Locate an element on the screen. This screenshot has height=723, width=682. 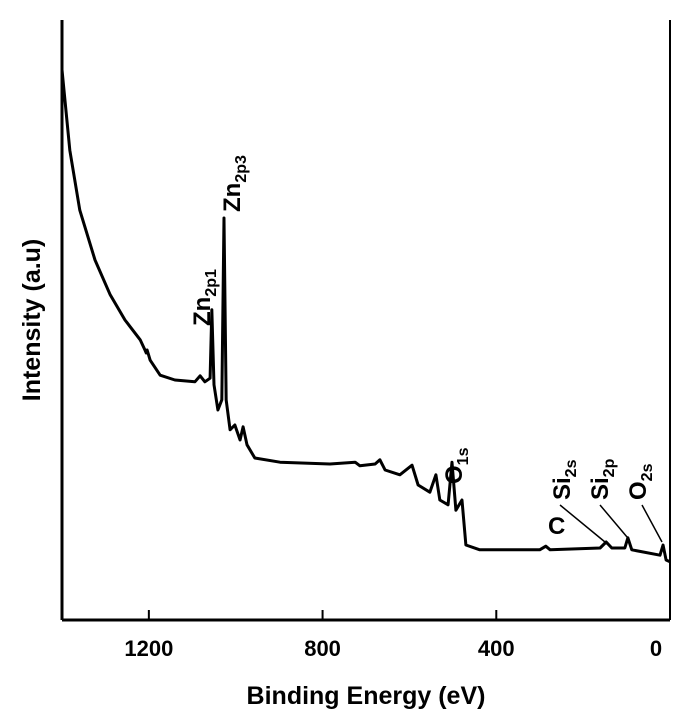
x-tick-label: 1200 is located at coordinates (148, 648).